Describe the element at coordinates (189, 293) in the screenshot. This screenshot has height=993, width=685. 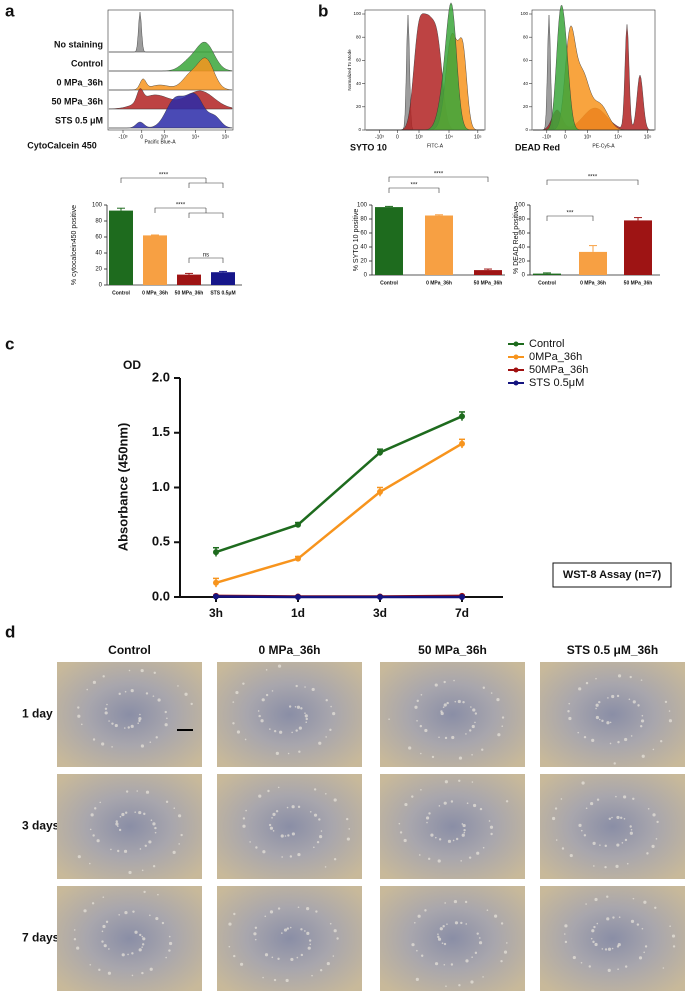
I see `x-tick-label: 50 MPa_36h` at that location.